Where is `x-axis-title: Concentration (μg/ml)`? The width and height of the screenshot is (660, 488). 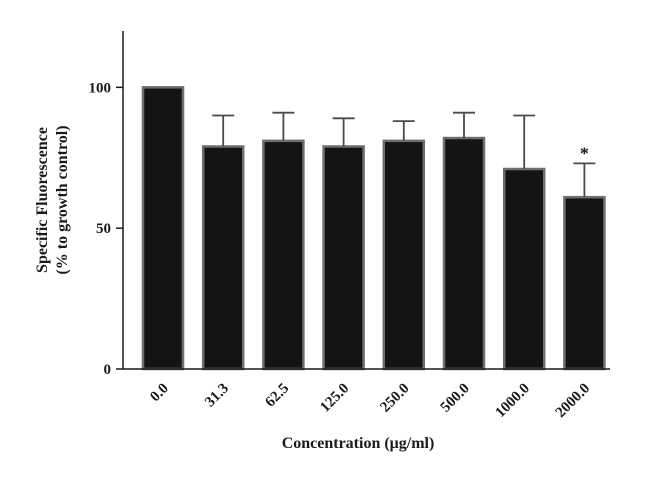
x-axis-title: Concentration (μg/ml) is located at coordinates (358, 443).